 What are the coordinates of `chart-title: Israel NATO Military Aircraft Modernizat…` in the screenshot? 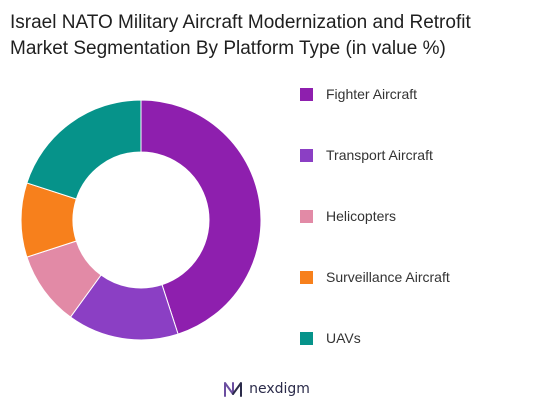 It's located at (267, 36).